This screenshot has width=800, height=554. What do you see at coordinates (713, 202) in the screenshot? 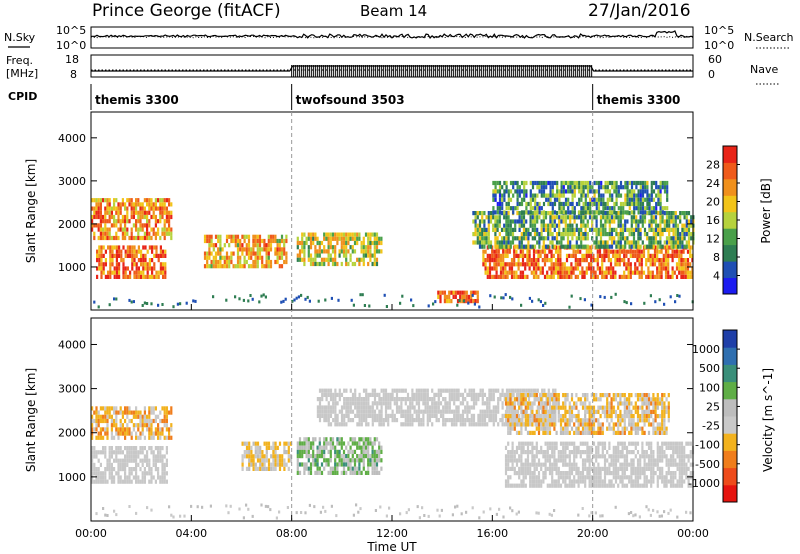
I see `colorbar-tick-label: 20` at bounding box center [713, 202].